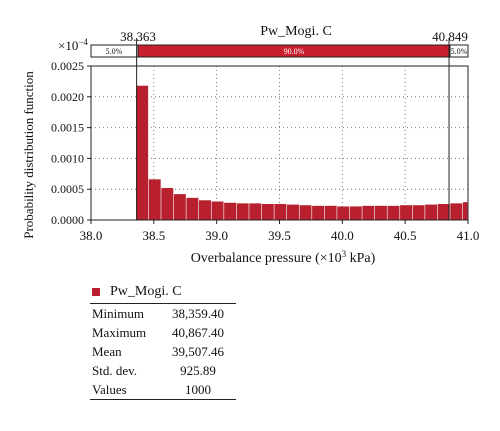 The image size is (500, 431). I want to click on stat-label: Values, so click(125, 390).